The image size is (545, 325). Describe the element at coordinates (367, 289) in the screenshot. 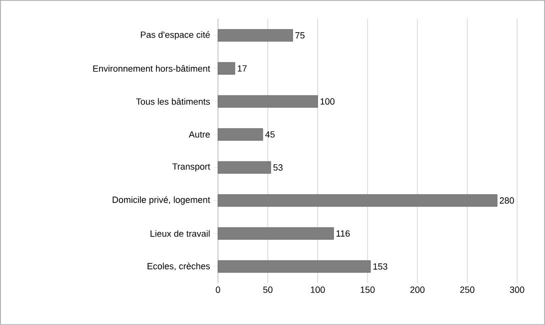

I see `x-tick-label: 150` at that location.